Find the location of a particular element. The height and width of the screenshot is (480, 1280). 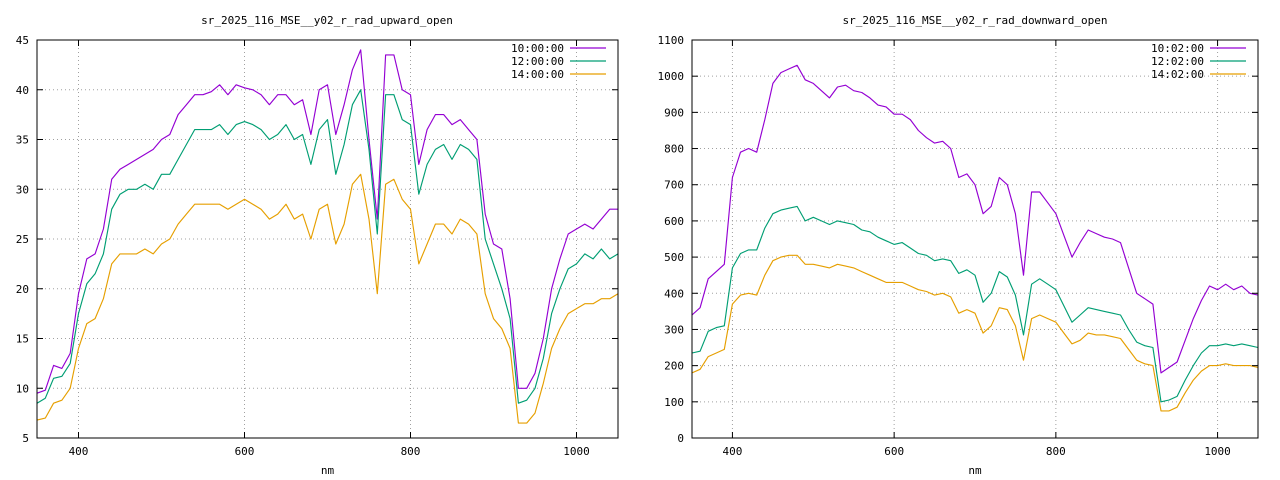

y-tick-label: 30 is located at coordinates (22, 189).